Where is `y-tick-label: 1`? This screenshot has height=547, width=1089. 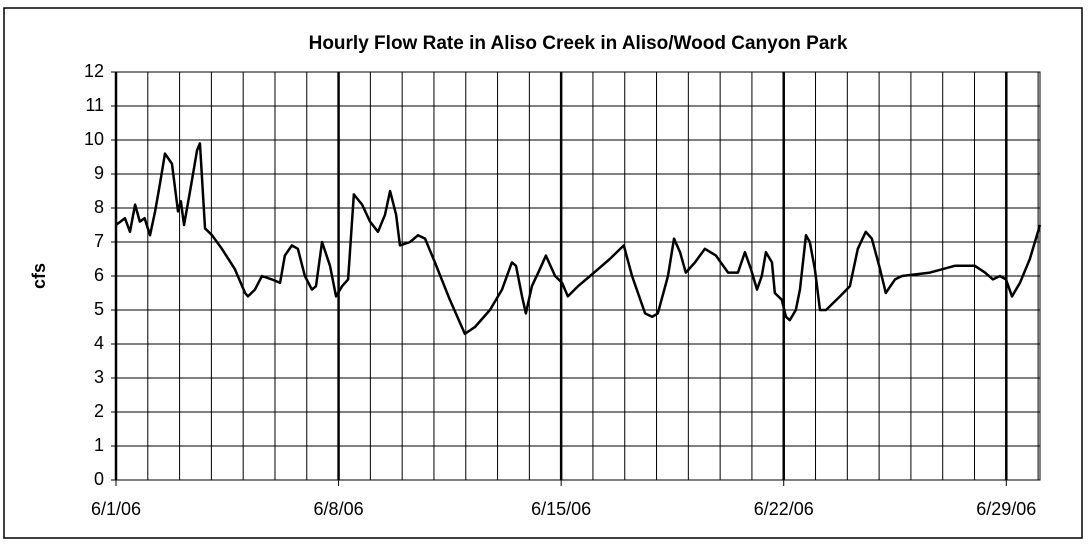
y-tick-label: 1 is located at coordinates (99, 445).